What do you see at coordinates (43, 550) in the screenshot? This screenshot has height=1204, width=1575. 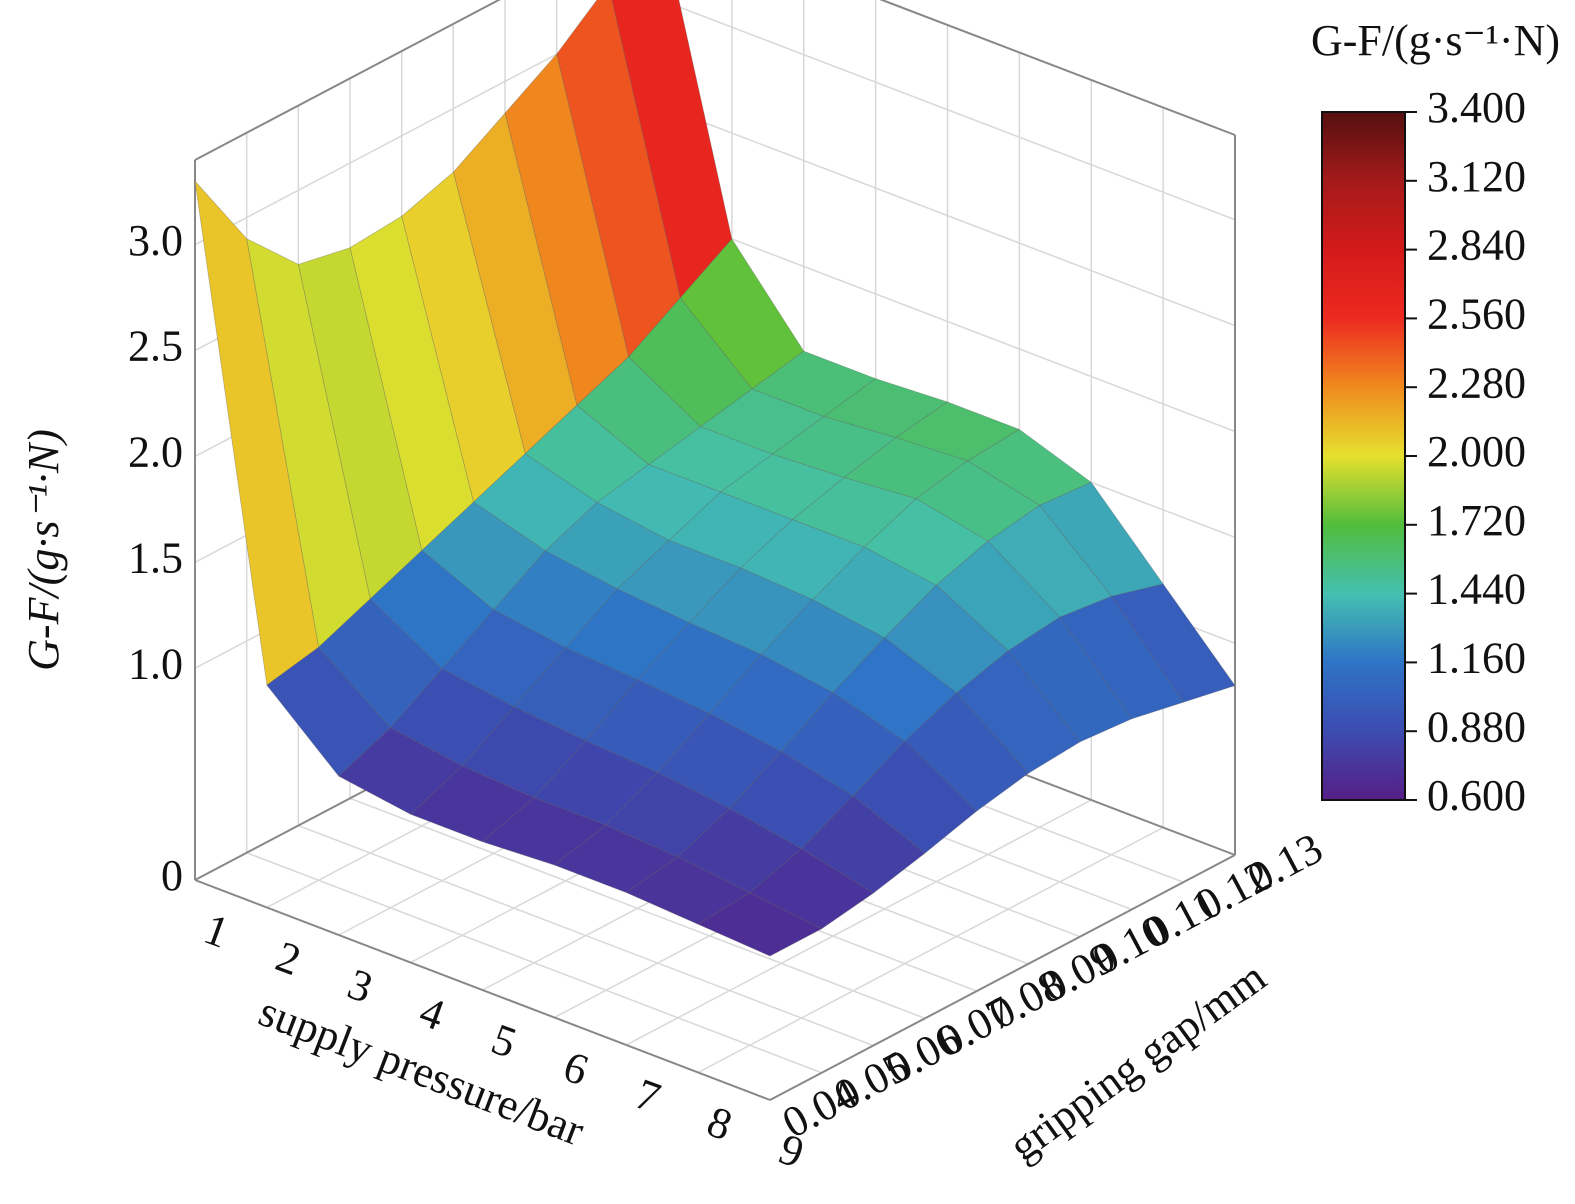 I see `z-axis-title: G-F/(g·s⁻¹·N)` at bounding box center [43, 550].